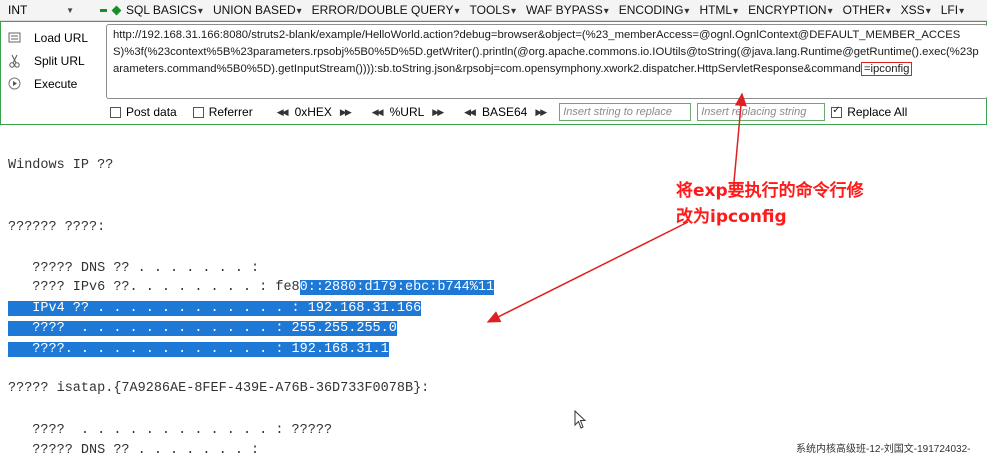  I want to click on int-type-select: INT ▼, so click(41, 10).